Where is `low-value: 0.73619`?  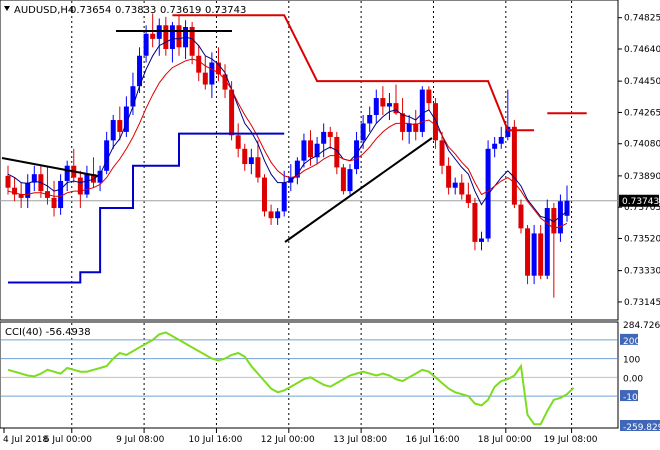 low-value: 0.73619 is located at coordinates (180, 10).